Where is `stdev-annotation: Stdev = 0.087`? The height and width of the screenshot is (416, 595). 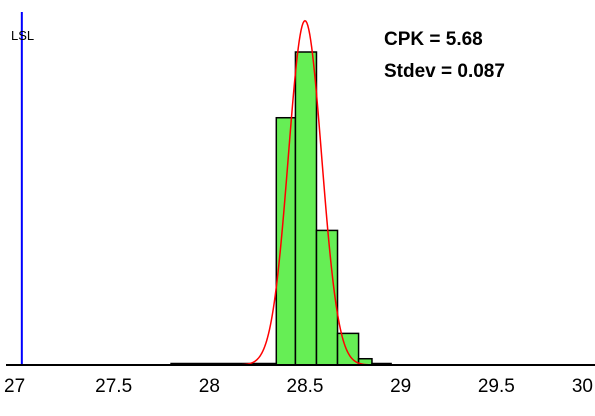
stdev-annotation: Stdev = 0.087 is located at coordinates (444, 71).